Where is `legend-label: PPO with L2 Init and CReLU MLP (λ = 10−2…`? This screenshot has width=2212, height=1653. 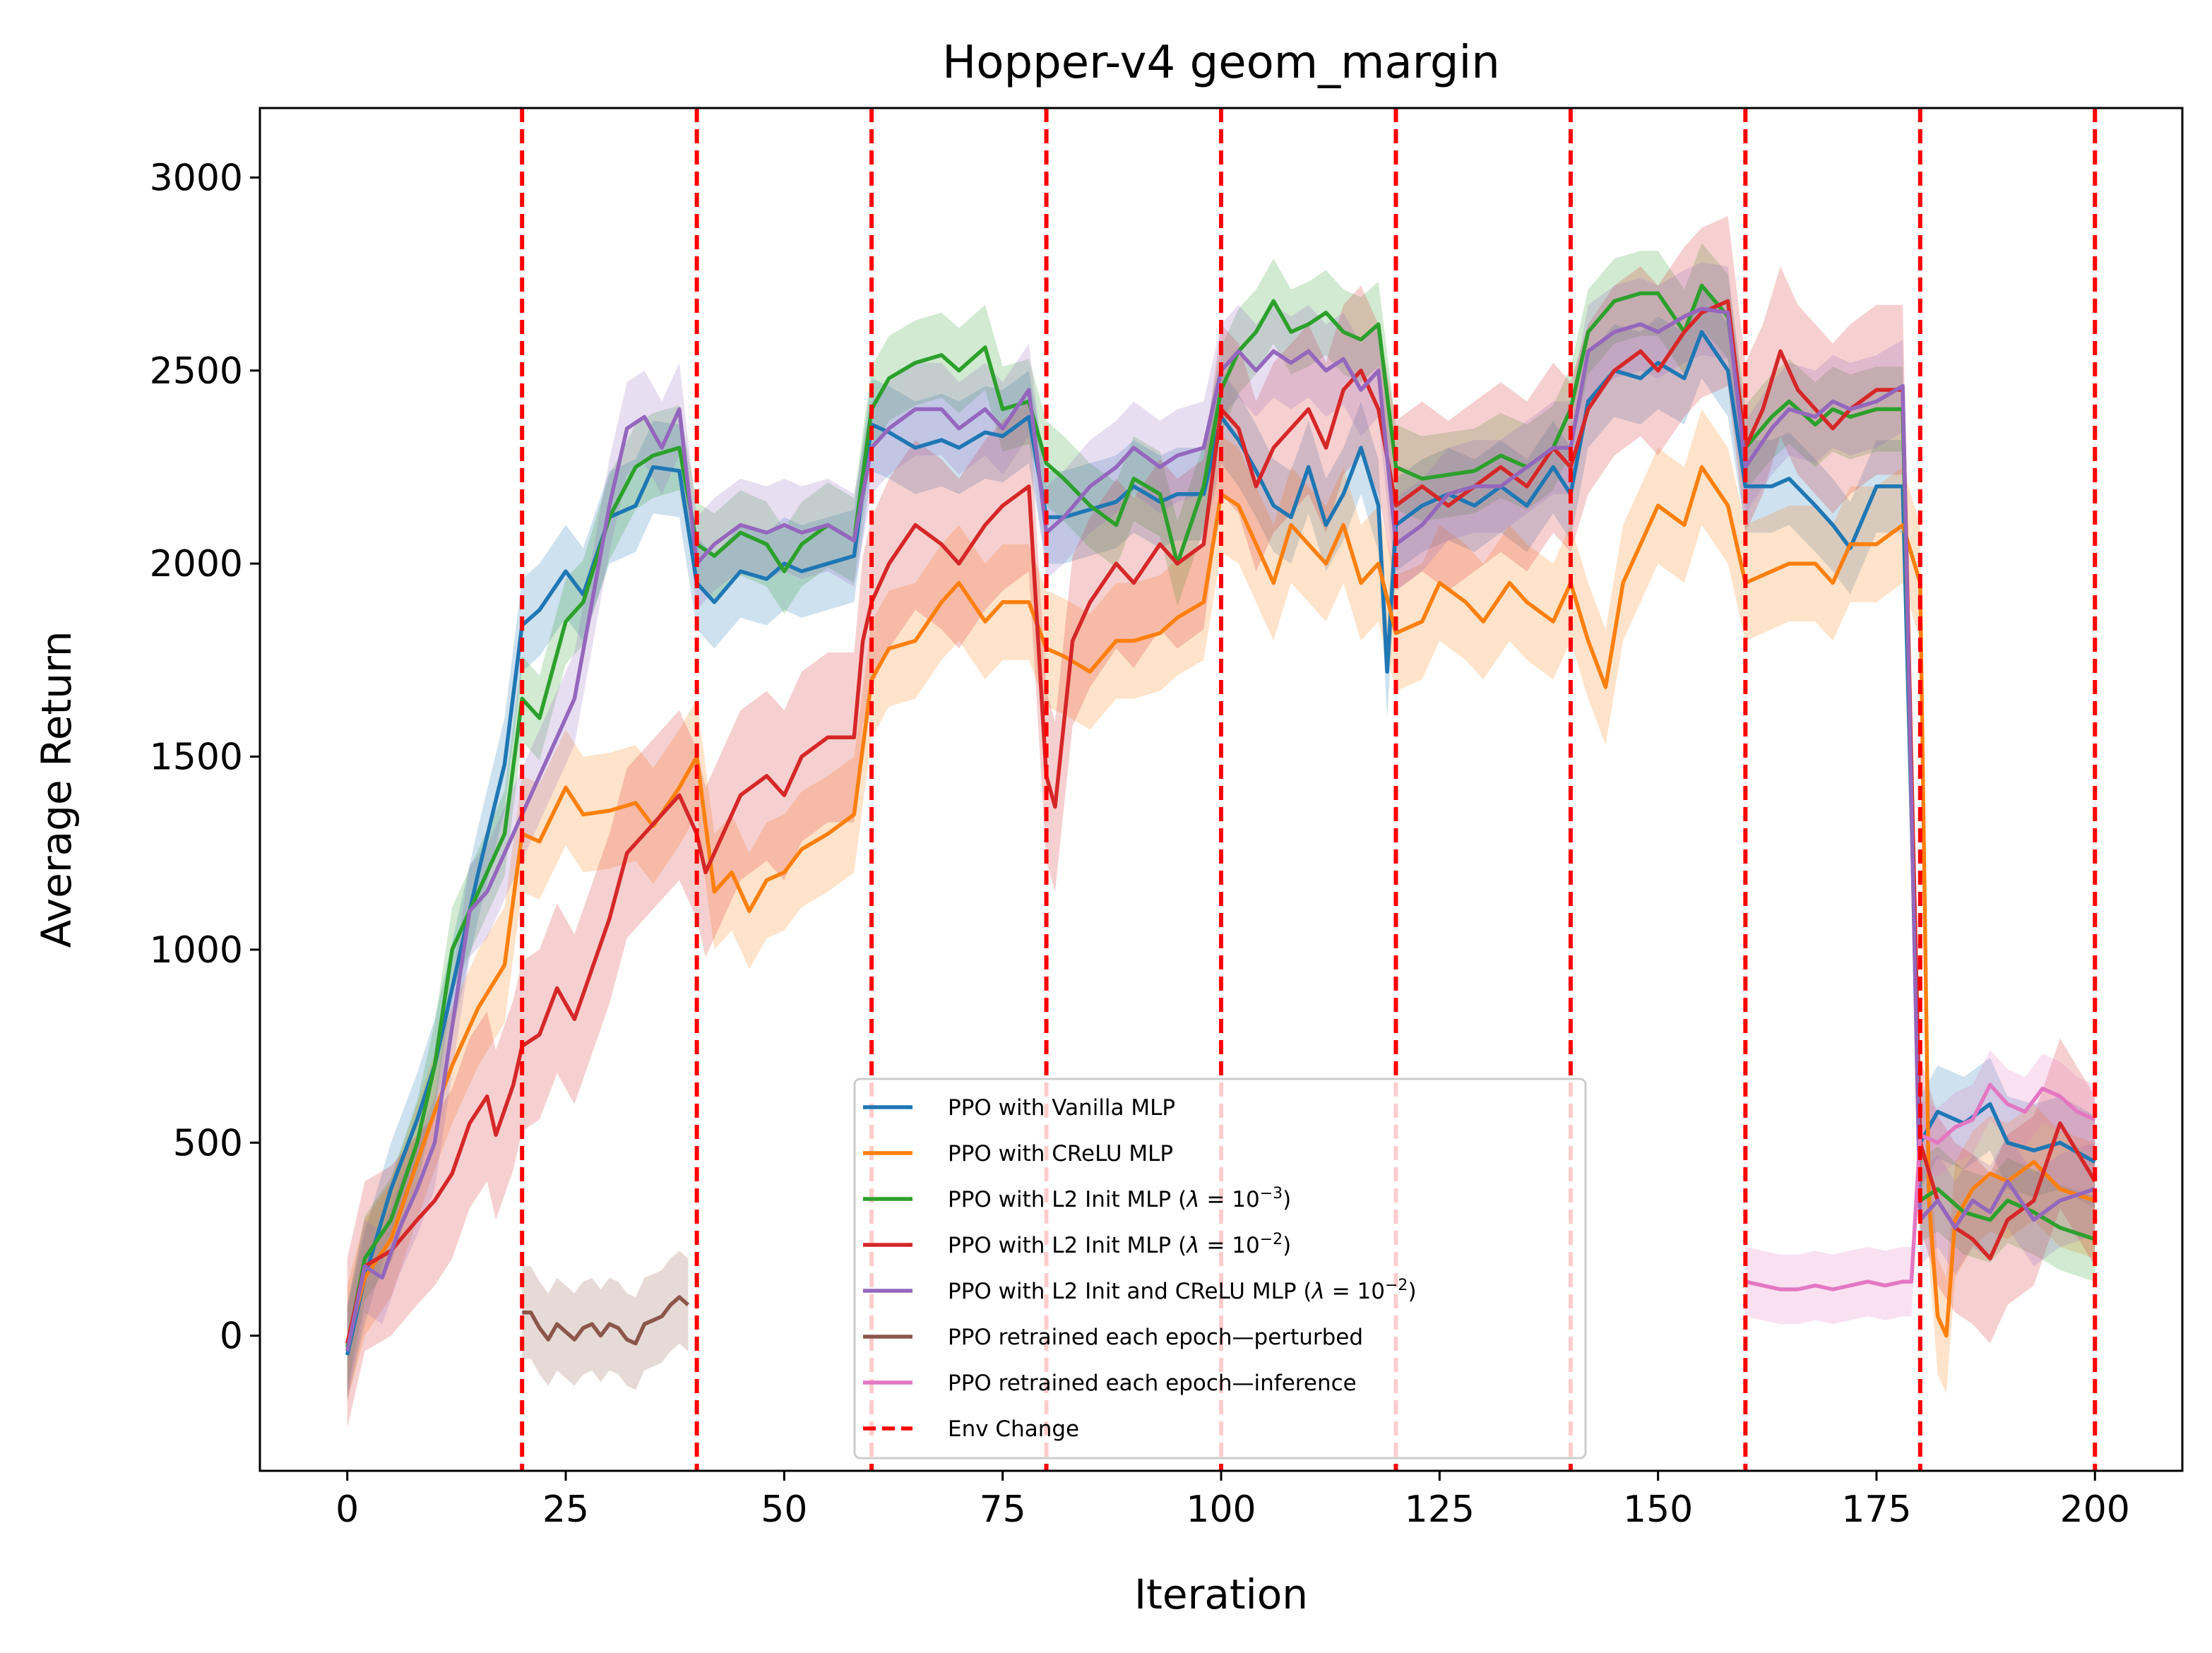 legend-label: PPO with L2 Init and CReLU MLP (λ = 10−2… is located at coordinates (1182, 1290).